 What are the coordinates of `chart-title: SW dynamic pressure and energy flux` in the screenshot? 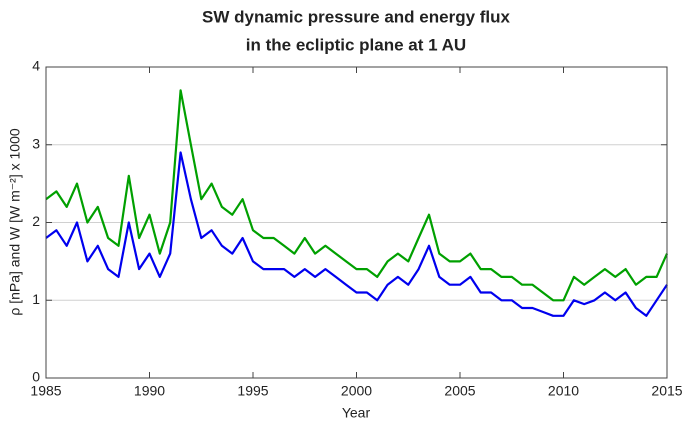 It's located at (356, 16).